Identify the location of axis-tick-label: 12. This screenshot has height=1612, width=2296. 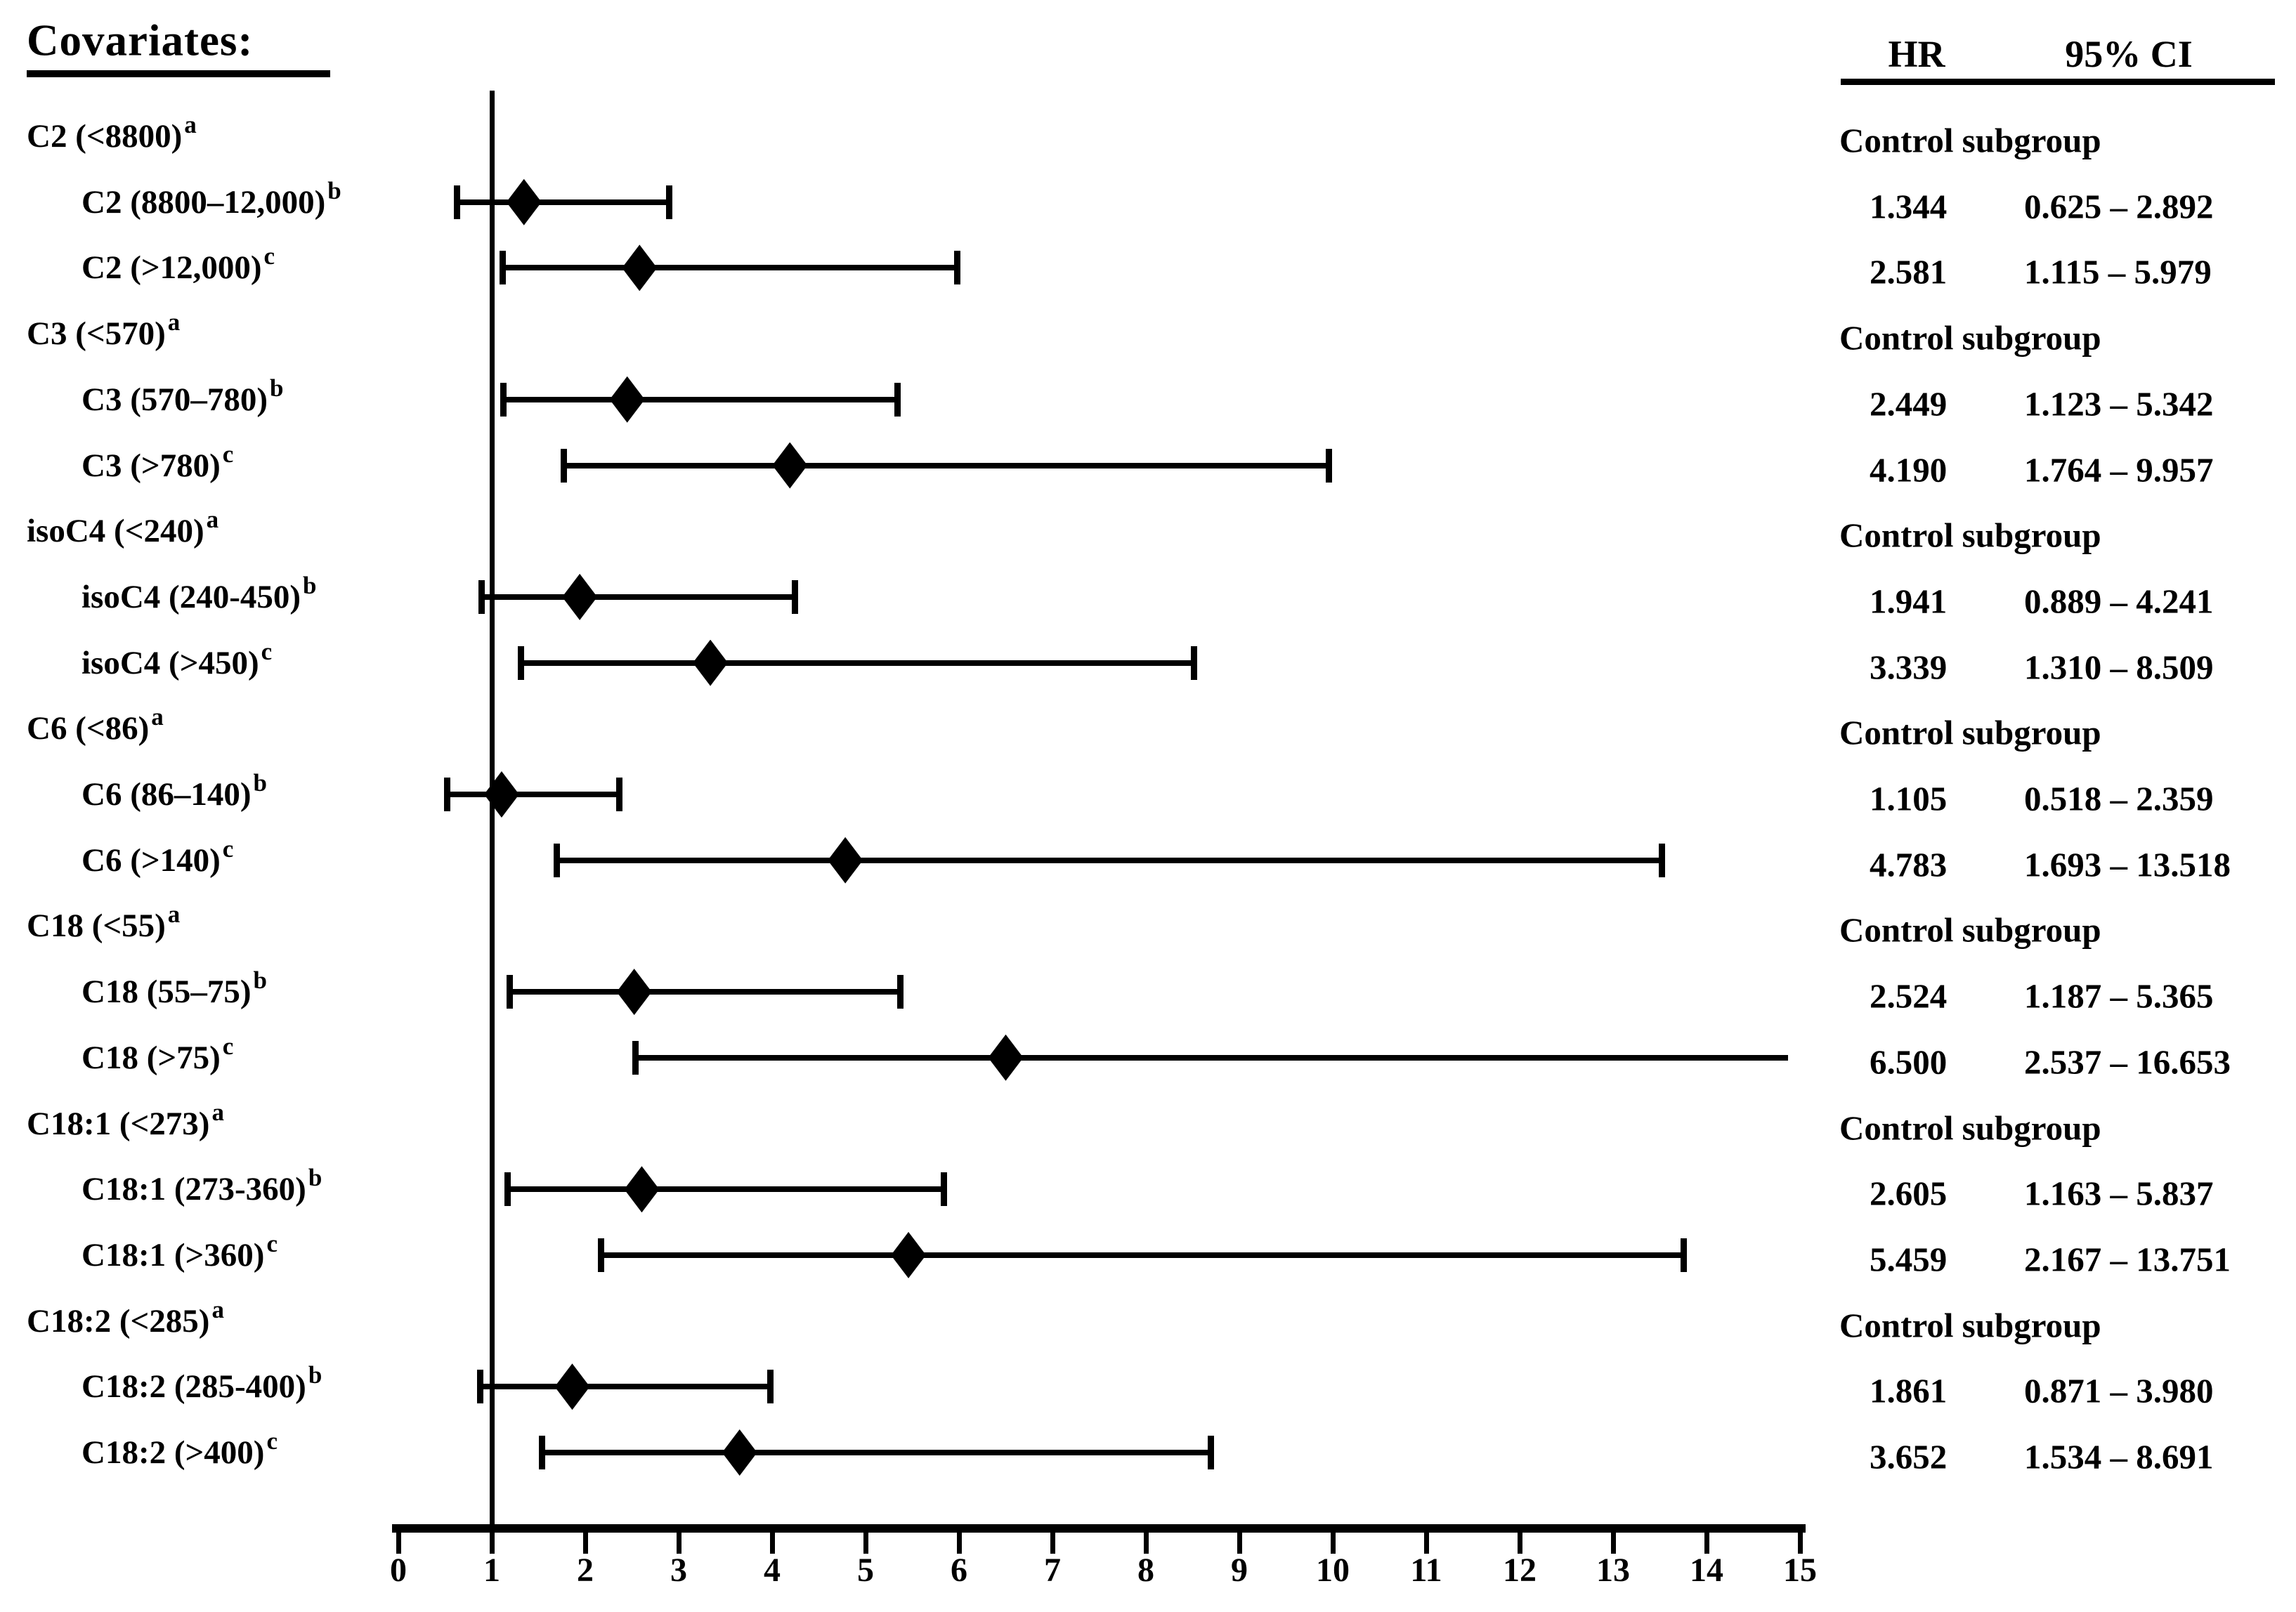
(1520, 1570).